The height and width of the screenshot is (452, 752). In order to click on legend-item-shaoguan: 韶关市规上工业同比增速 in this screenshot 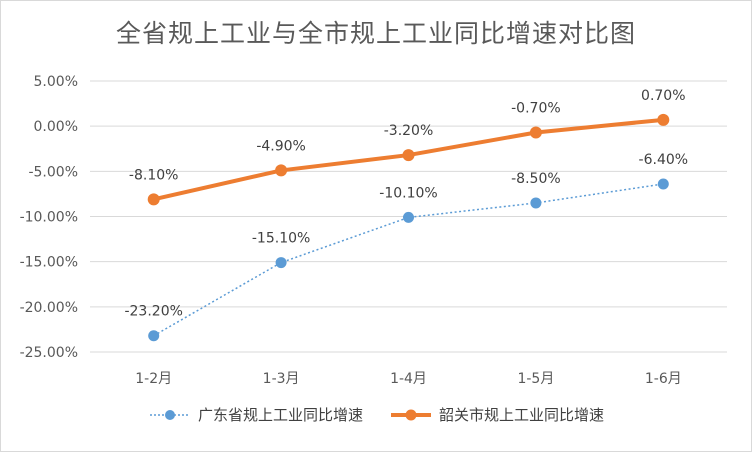, I will do `click(496, 414)`.